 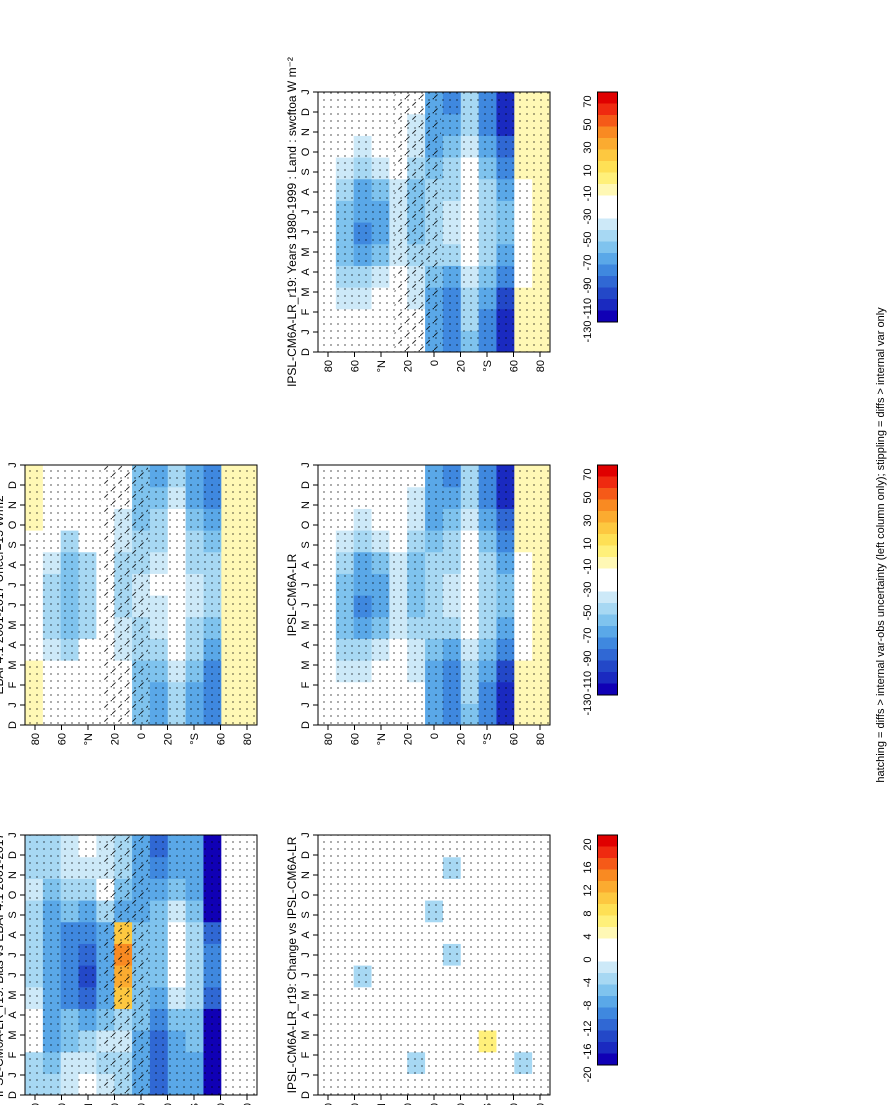 What do you see at coordinates (588, 240) in the screenshot?
I see `colorbar-label: -50` at bounding box center [588, 240].